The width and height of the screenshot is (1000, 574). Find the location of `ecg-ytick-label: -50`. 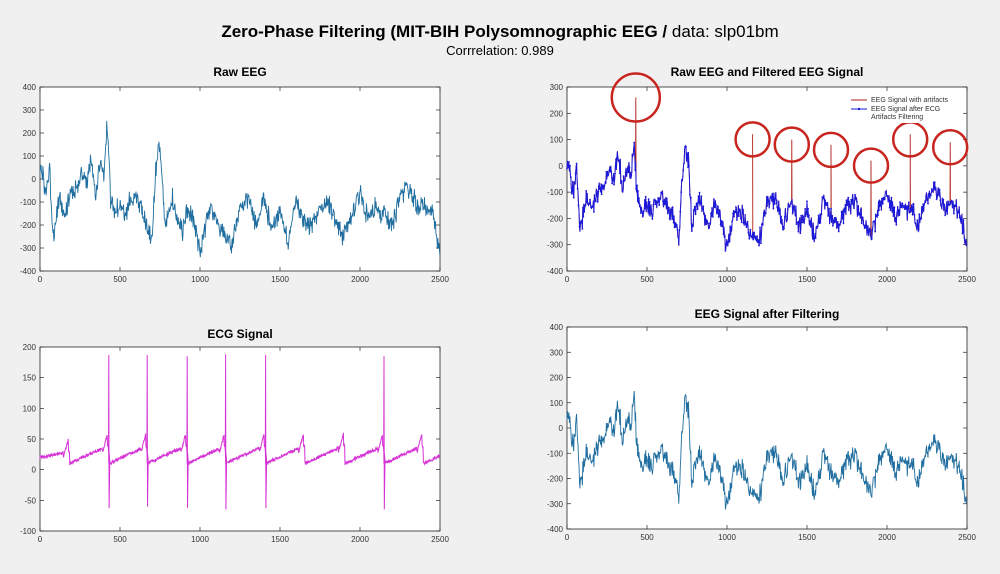

ecg-ytick-label: -50 is located at coordinates (30, 500).